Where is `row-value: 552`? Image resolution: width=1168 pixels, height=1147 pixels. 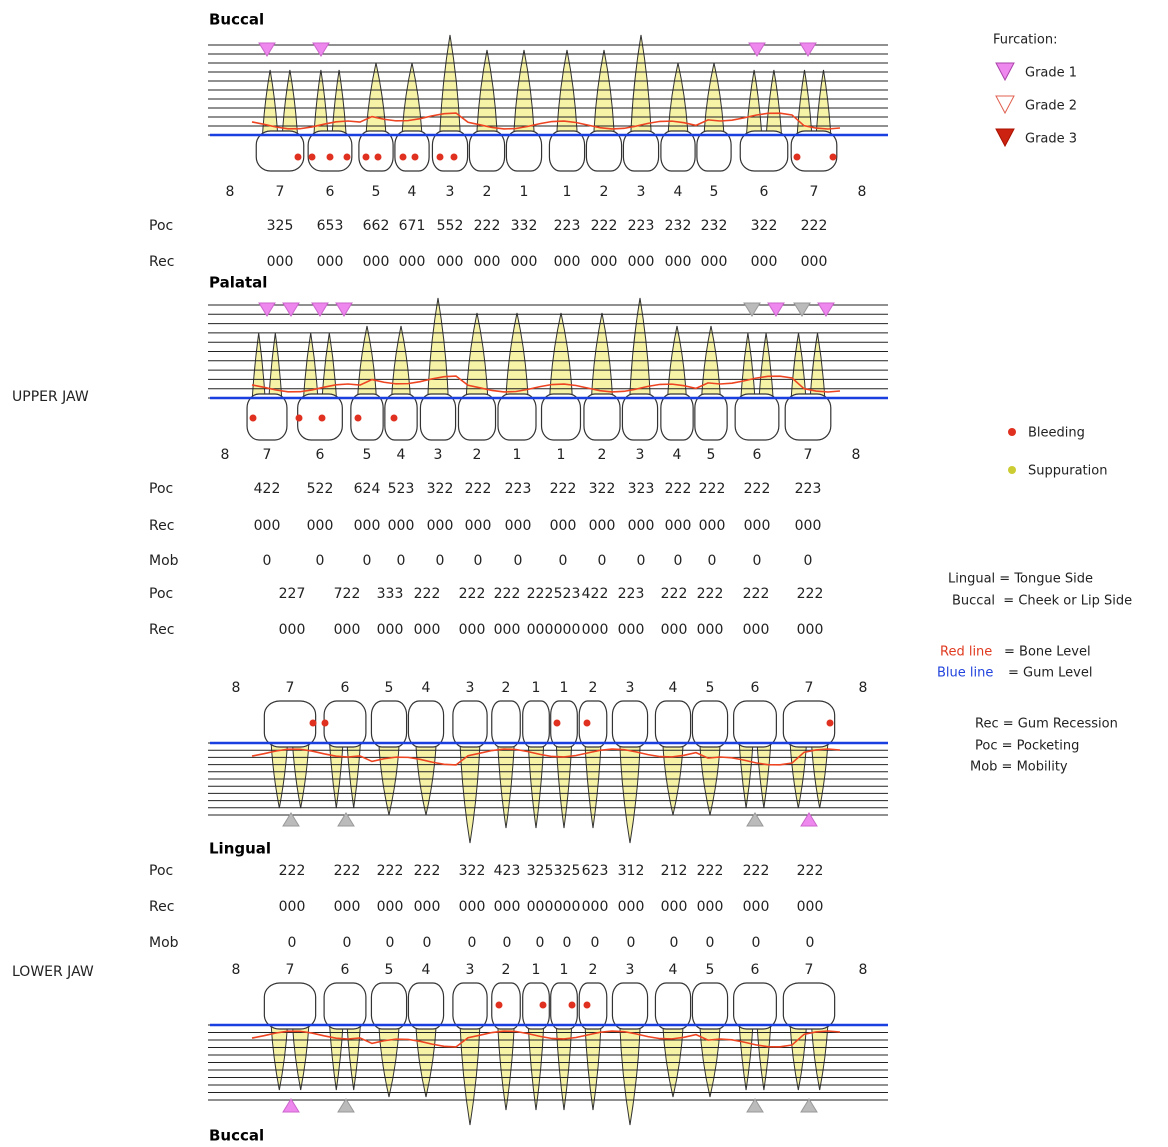
row-value: 552 is located at coordinates (450, 226).